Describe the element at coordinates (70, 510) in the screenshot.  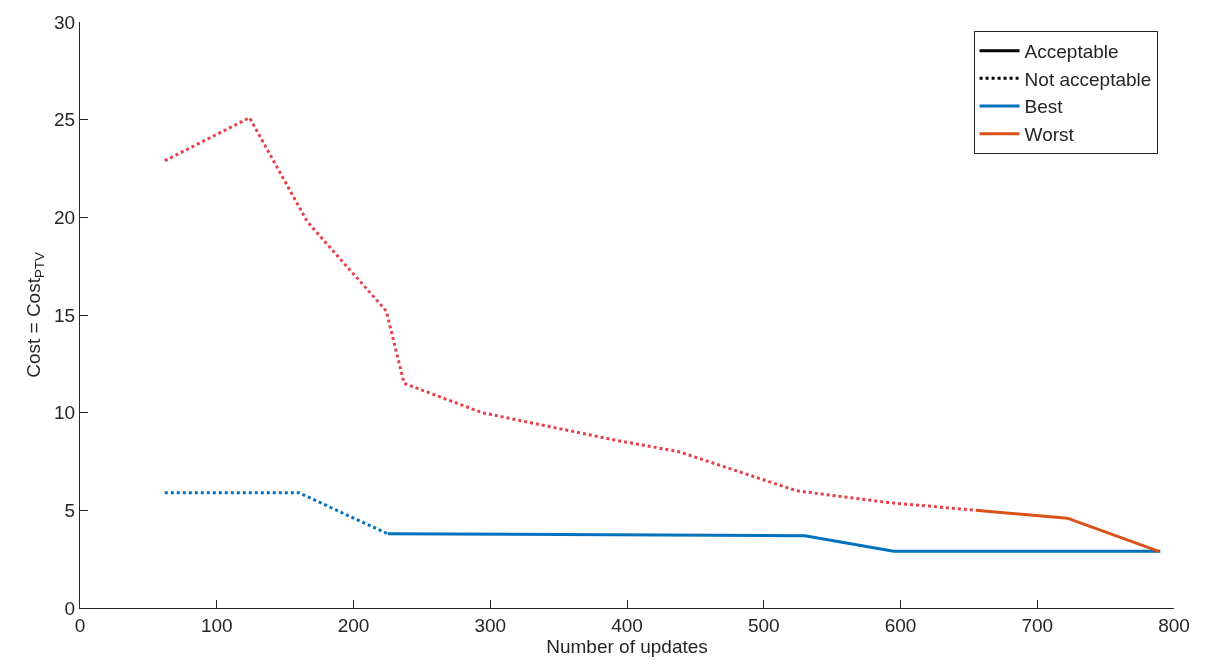
I see `y-tick-label: 5` at that location.